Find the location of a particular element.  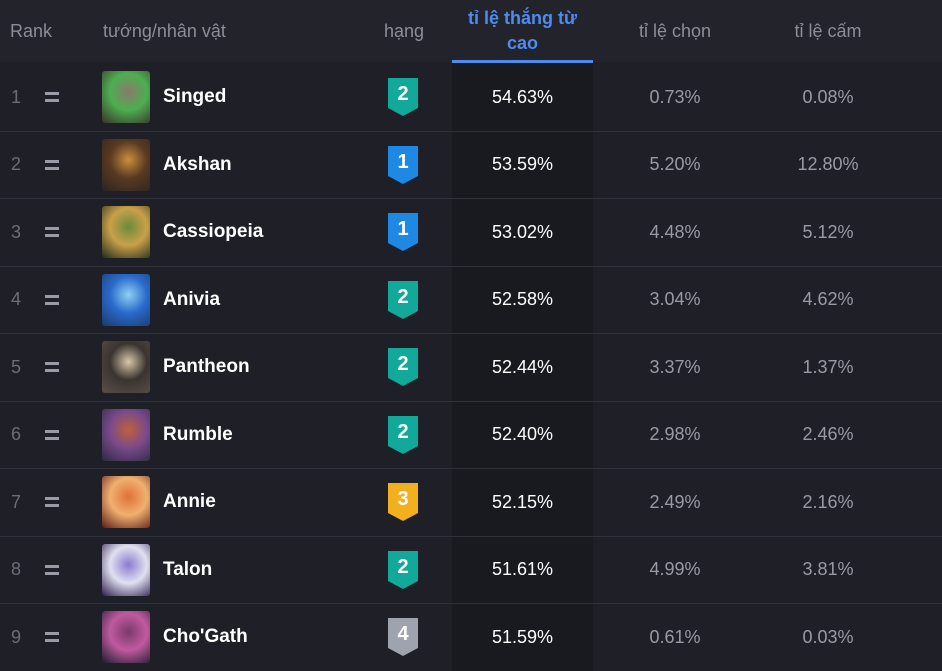

pick-rate-value: 5.20% is located at coordinates (675, 164).